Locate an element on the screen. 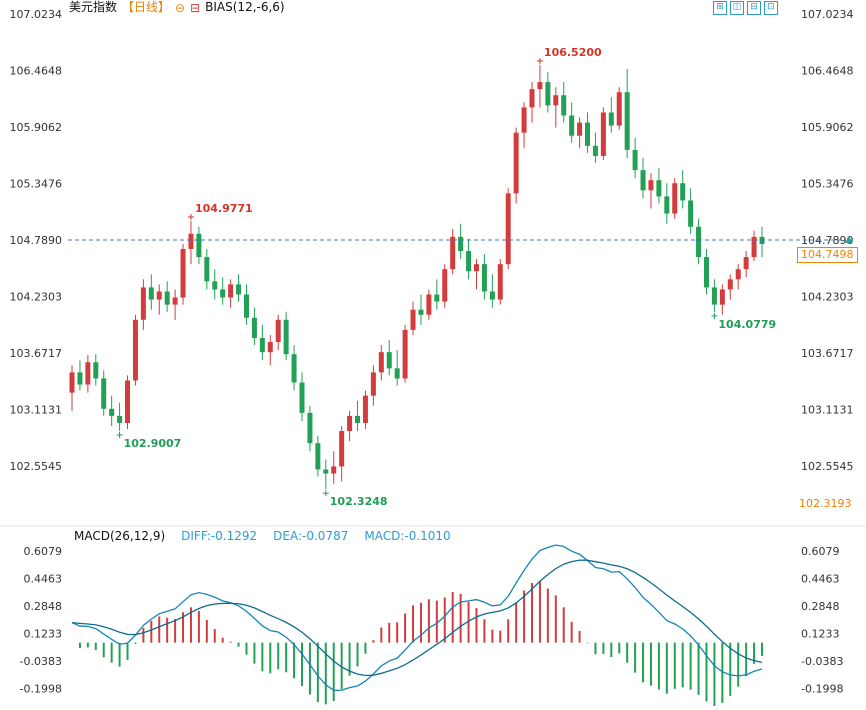 The image size is (866, 710). macd-macd-value: MACD:-0.1010 is located at coordinates (407, 536).